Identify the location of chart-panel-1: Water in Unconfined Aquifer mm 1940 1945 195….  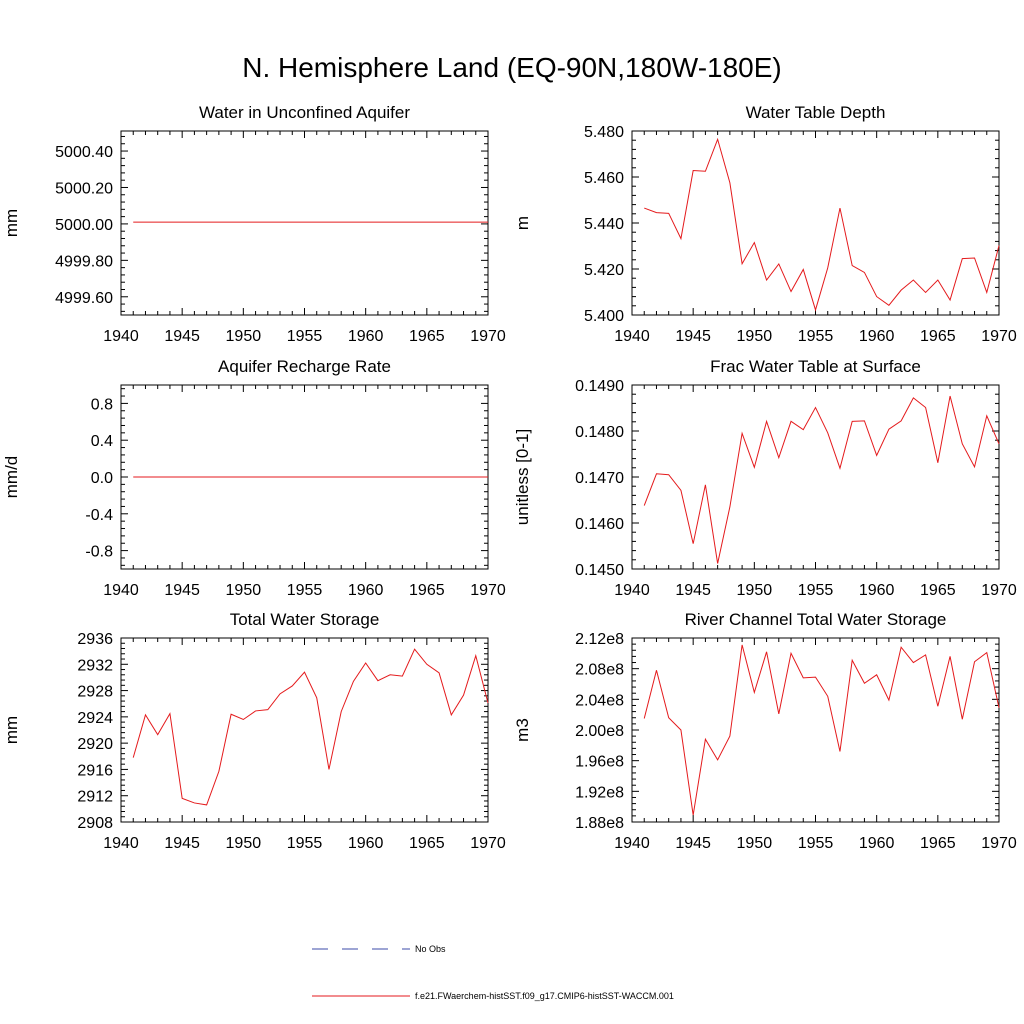
(254, 224).